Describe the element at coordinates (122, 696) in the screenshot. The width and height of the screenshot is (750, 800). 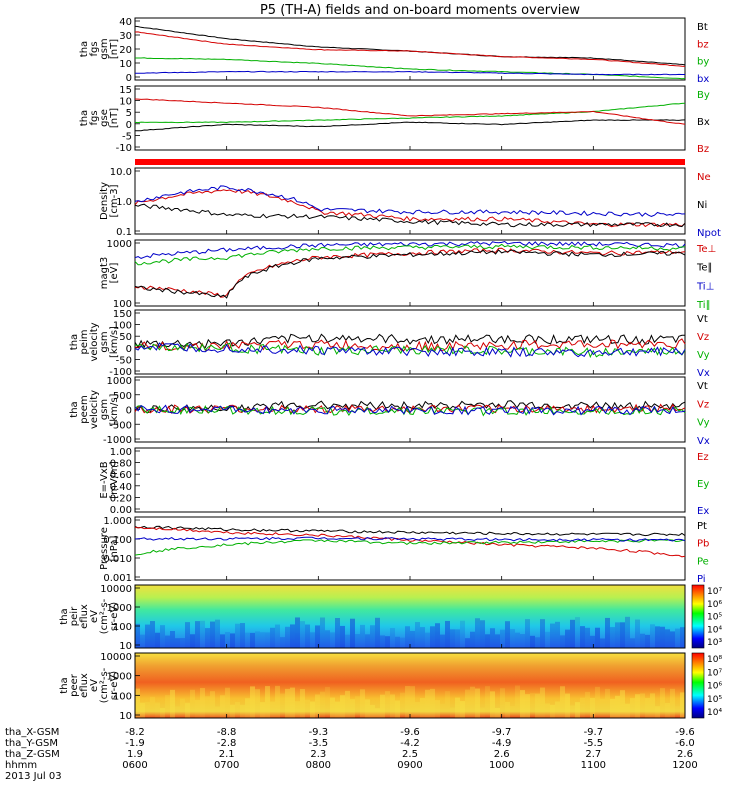
I see `y-tick-label: 100` at that location.